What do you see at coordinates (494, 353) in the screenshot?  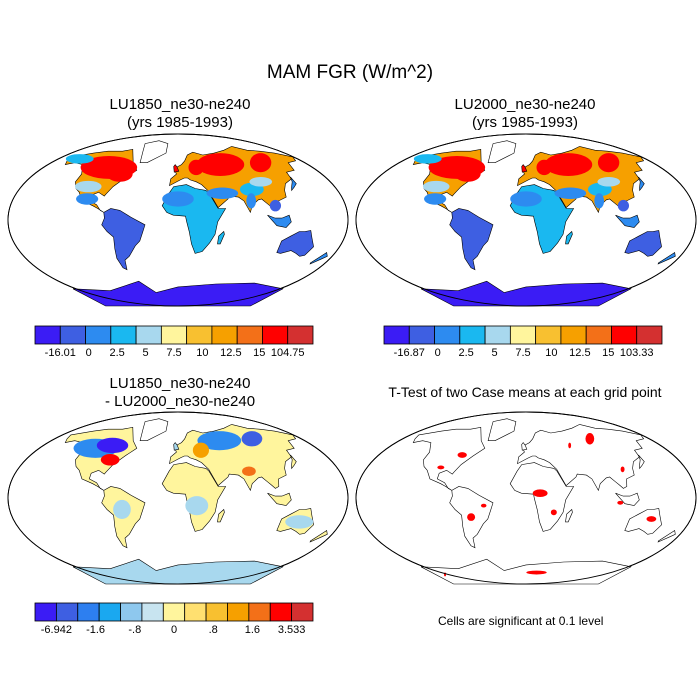 I see `colorbar-tick-label: 5` at bounding box center [494, 353].